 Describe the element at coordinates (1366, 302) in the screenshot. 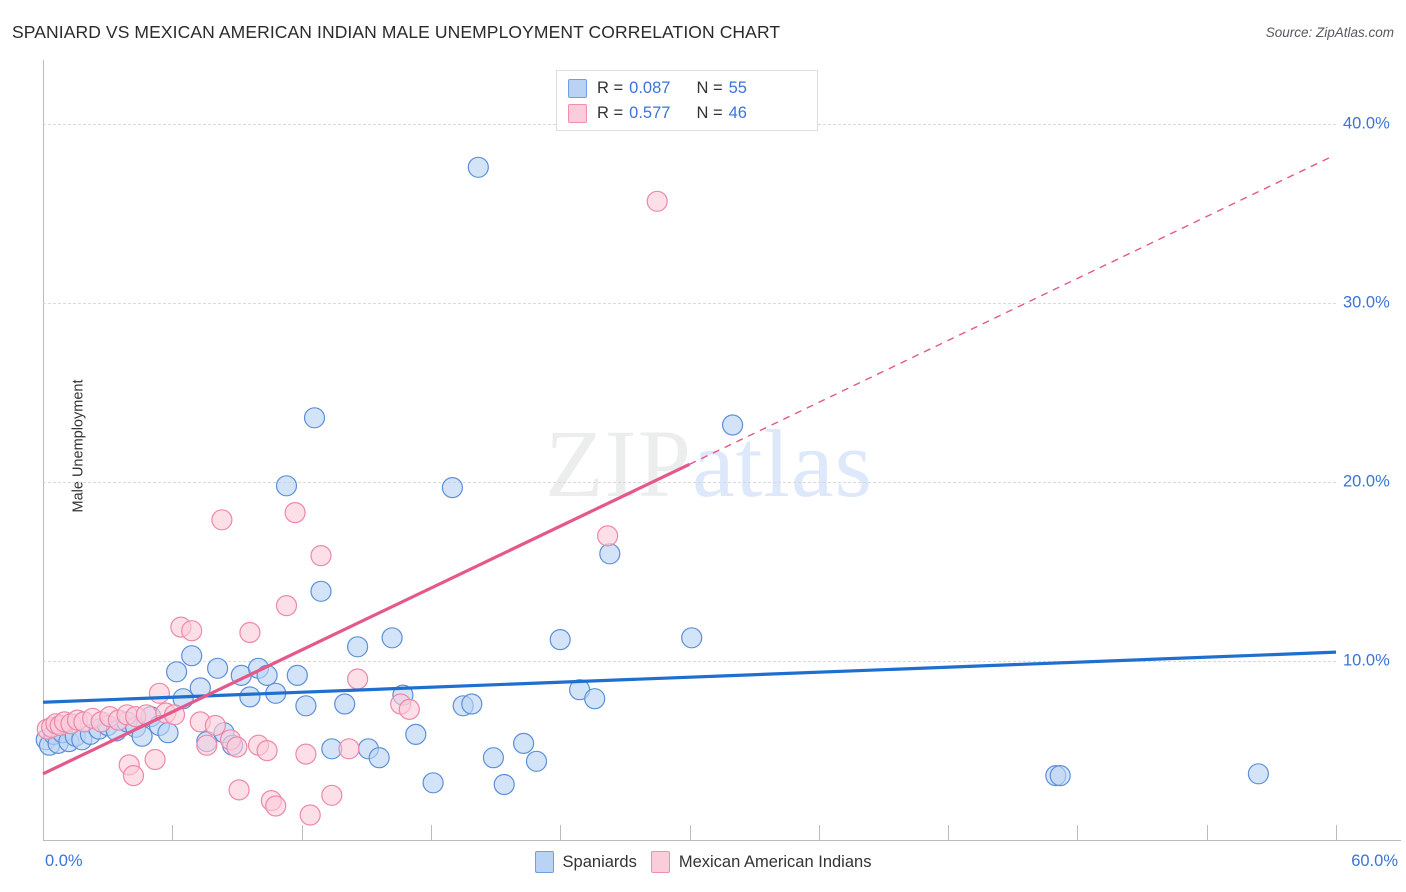

I see `y-tick-label: 30.0%` at that location.